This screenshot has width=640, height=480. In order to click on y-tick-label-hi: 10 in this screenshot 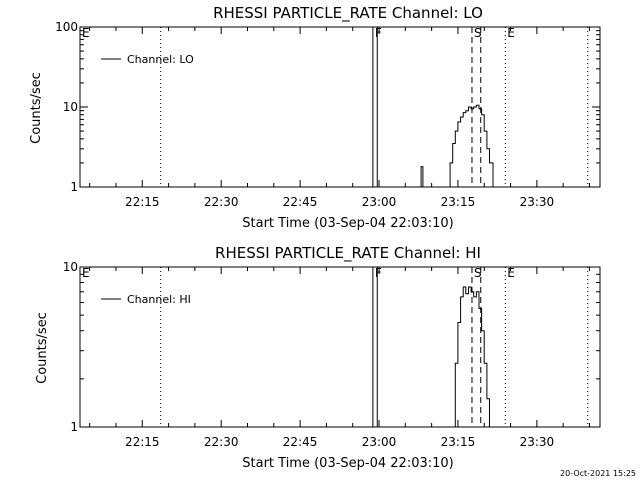, I will do `click(70, 267)`.